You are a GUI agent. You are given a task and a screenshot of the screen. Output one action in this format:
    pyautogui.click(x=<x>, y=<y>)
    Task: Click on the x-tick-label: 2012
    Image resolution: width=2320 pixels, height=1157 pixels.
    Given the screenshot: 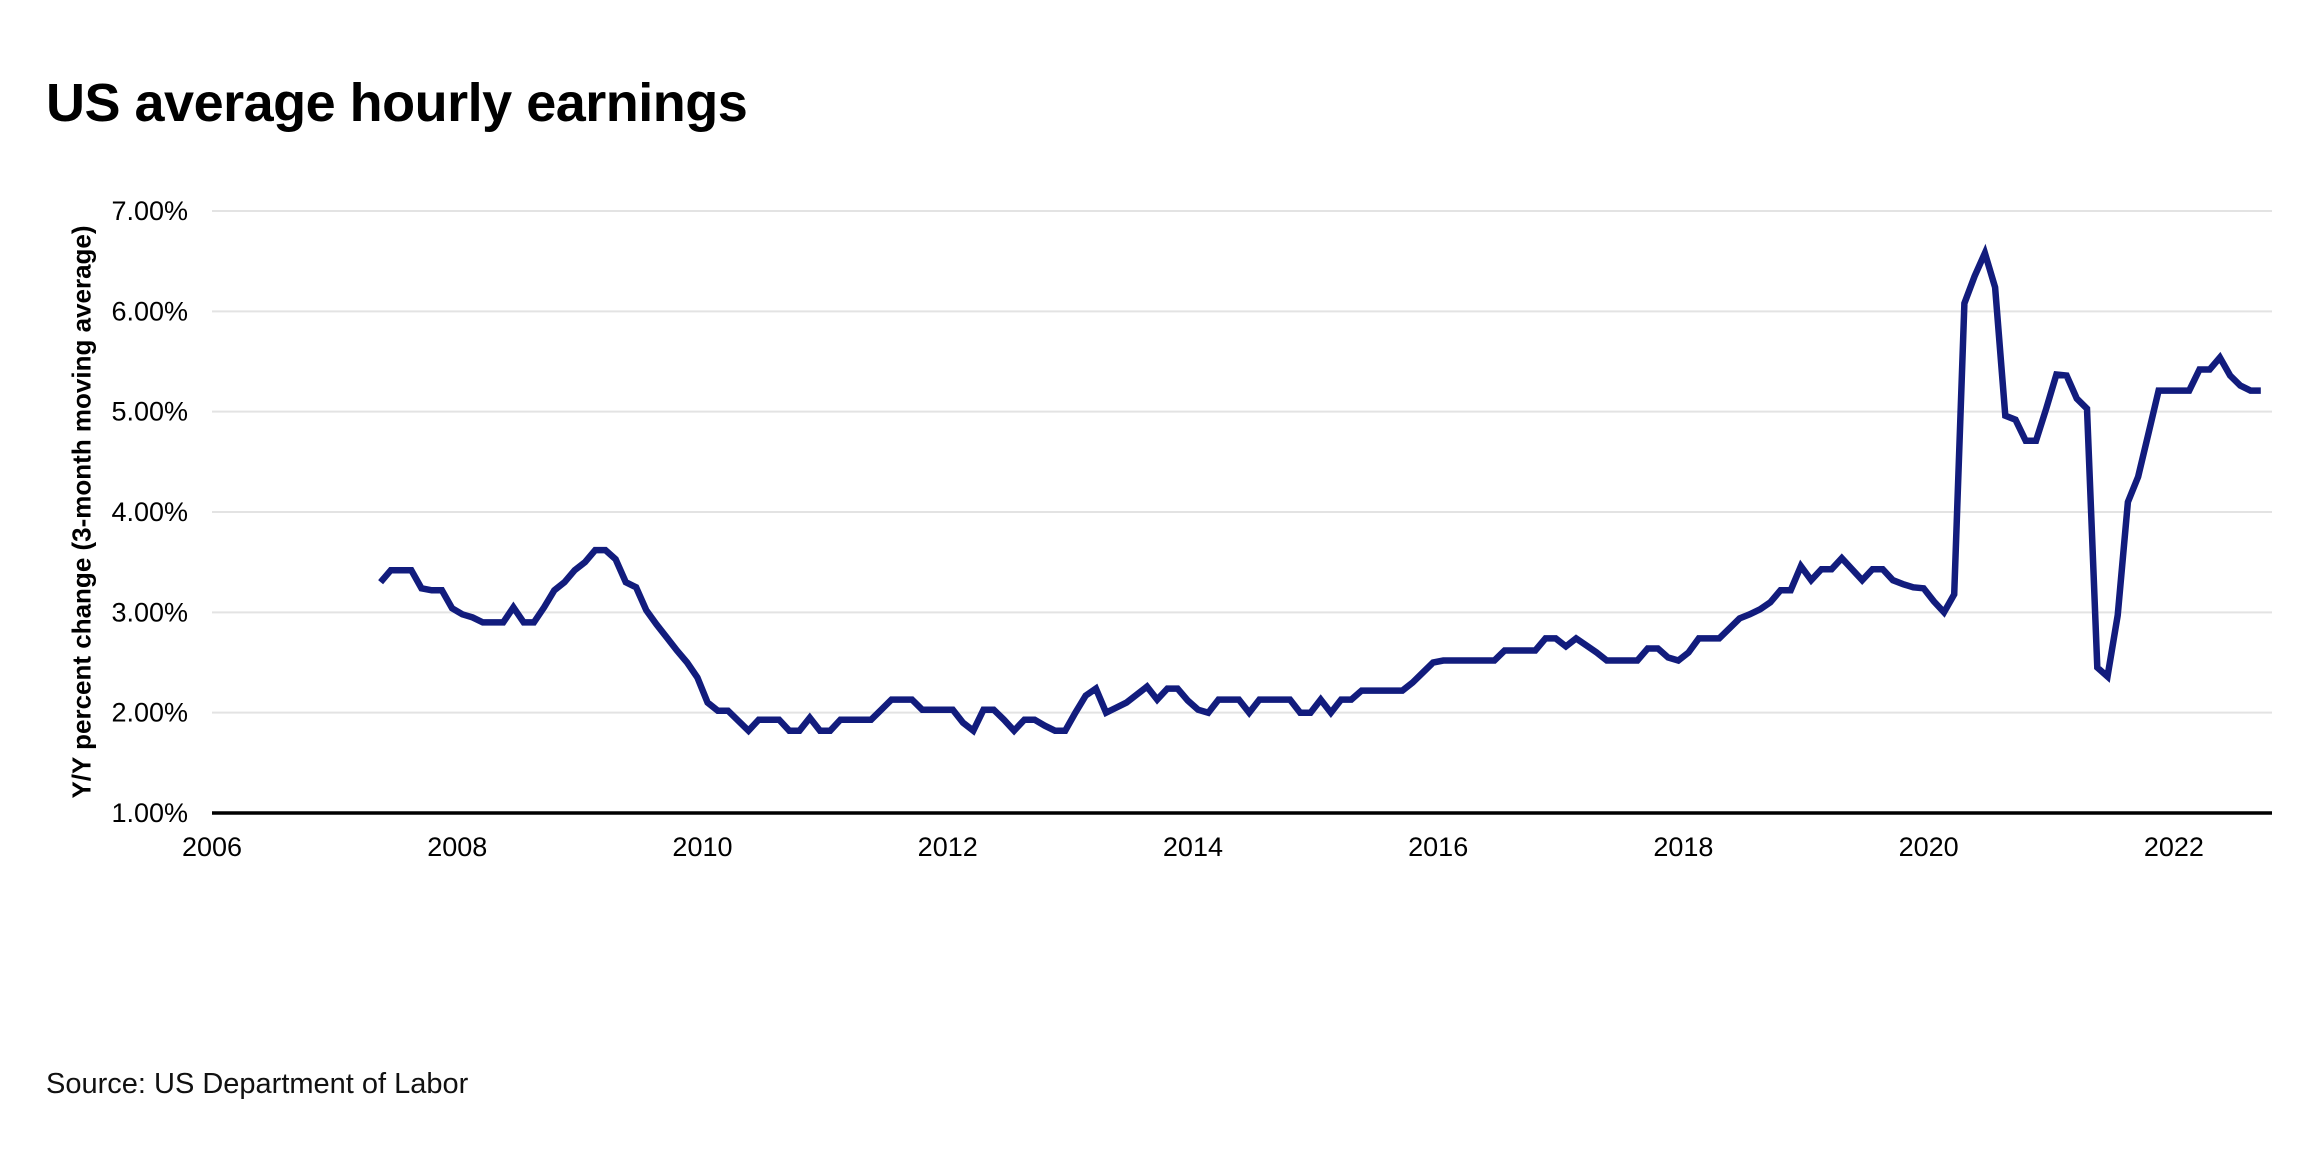 What is the action you would take?
    pyautogui.click(x=948, y=847)
    